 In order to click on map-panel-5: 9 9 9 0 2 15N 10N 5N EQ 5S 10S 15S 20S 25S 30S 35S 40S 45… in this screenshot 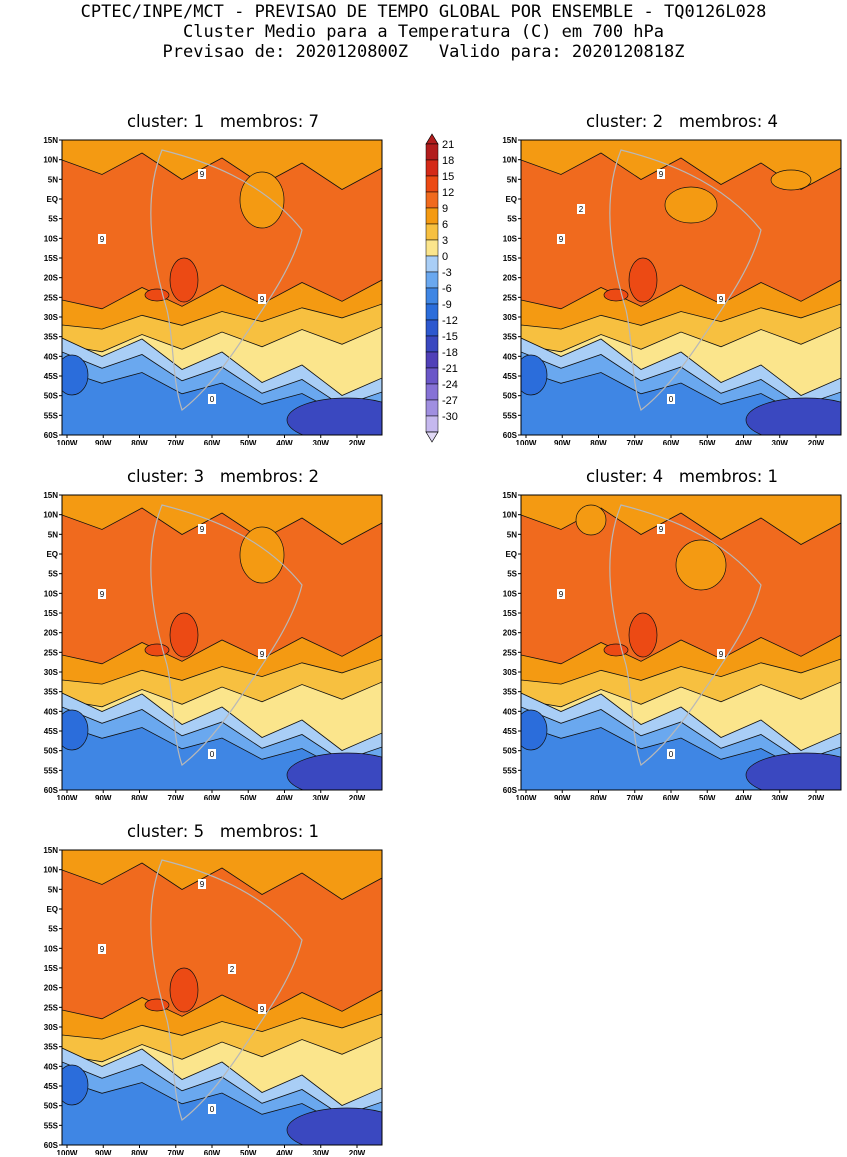, I will do `click(213, 1000)`.